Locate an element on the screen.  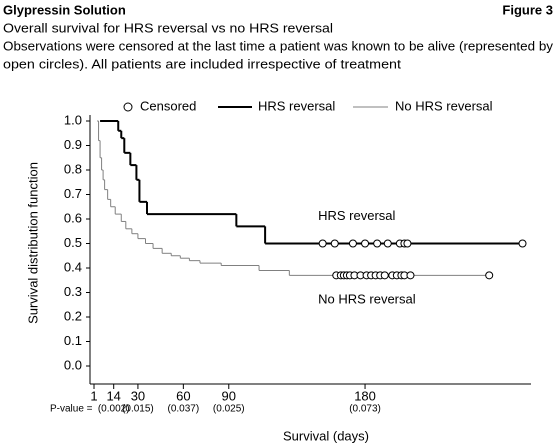
annotation: HRS reversal is located at coordinates (356, 215).